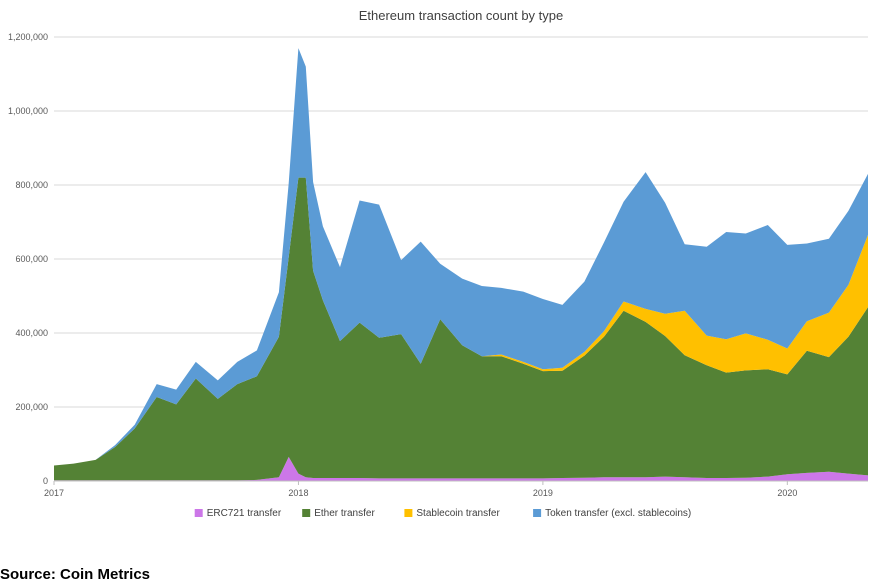  Describe the element at coordinates (54, 493) in the screenshot. I see `x-tick-label: 2017` at that location.